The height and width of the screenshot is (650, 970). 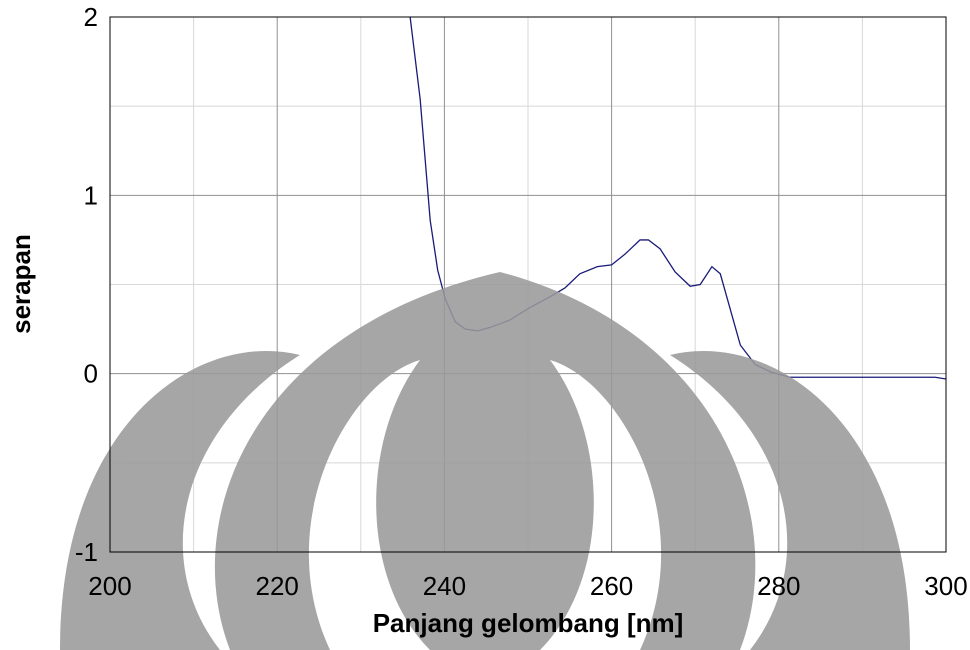 What do you see at coordinates (91, 195) in the screenshot?
I see `y-tick-label: 1` at bounding box center [91, 195].